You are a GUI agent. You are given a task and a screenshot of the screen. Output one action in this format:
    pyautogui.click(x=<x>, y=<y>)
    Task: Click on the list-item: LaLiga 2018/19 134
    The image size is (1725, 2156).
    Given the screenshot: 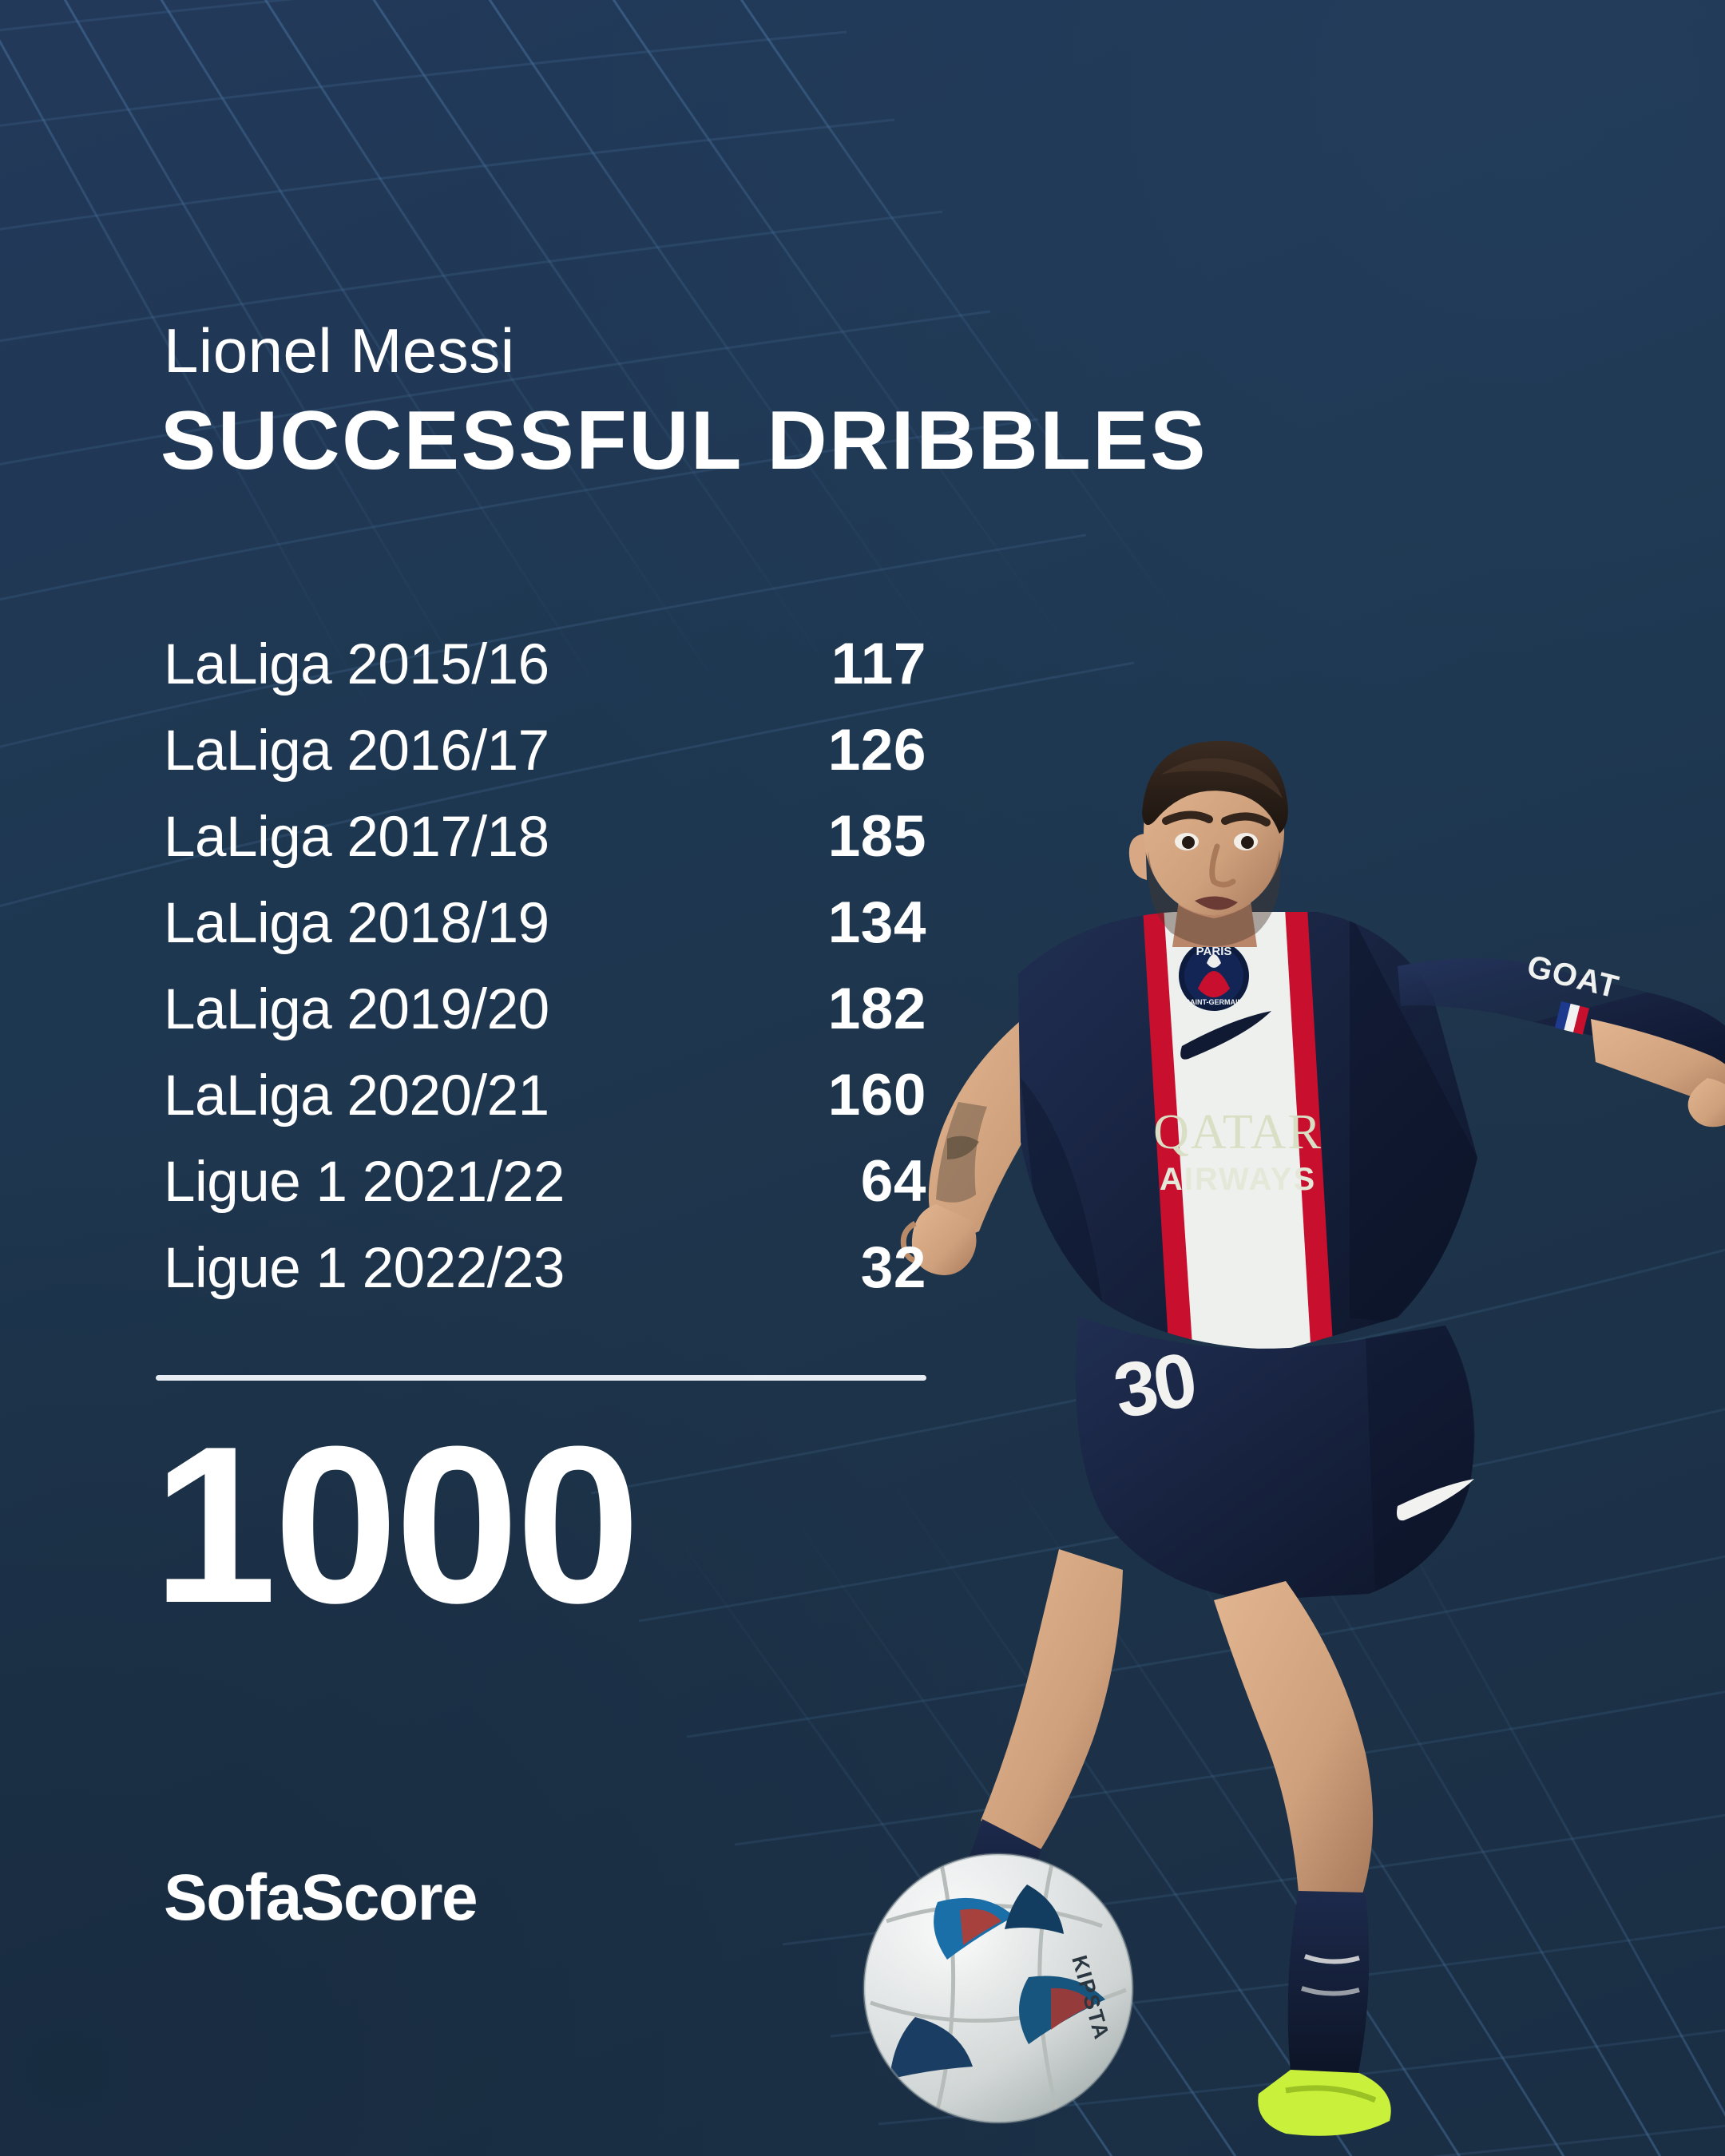 What is the action you would take?
    pyautogui.click(x=545, y=933)
    